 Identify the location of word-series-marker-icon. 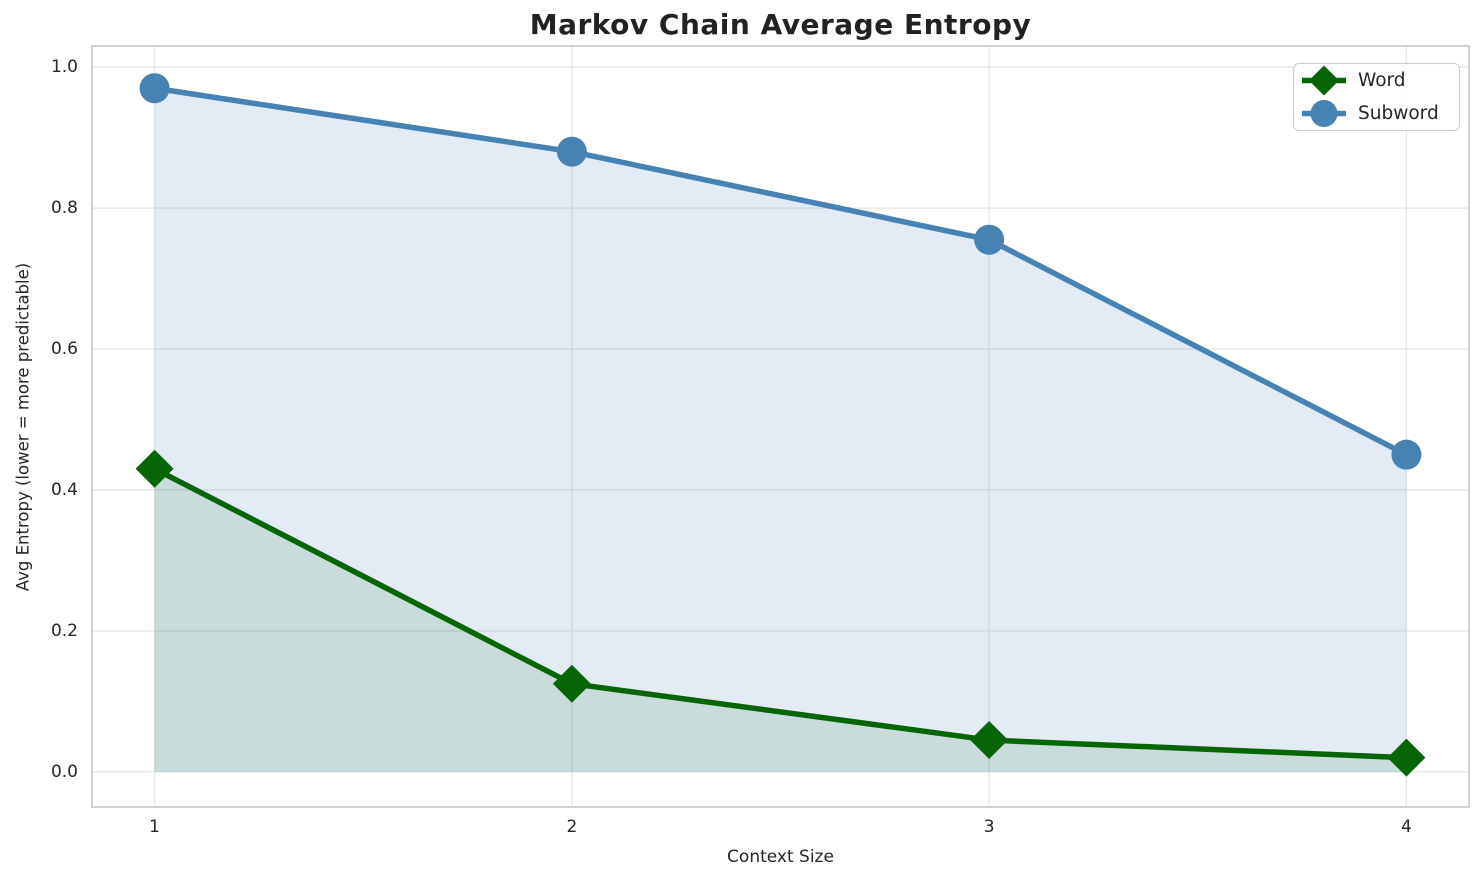
(1324, 80).